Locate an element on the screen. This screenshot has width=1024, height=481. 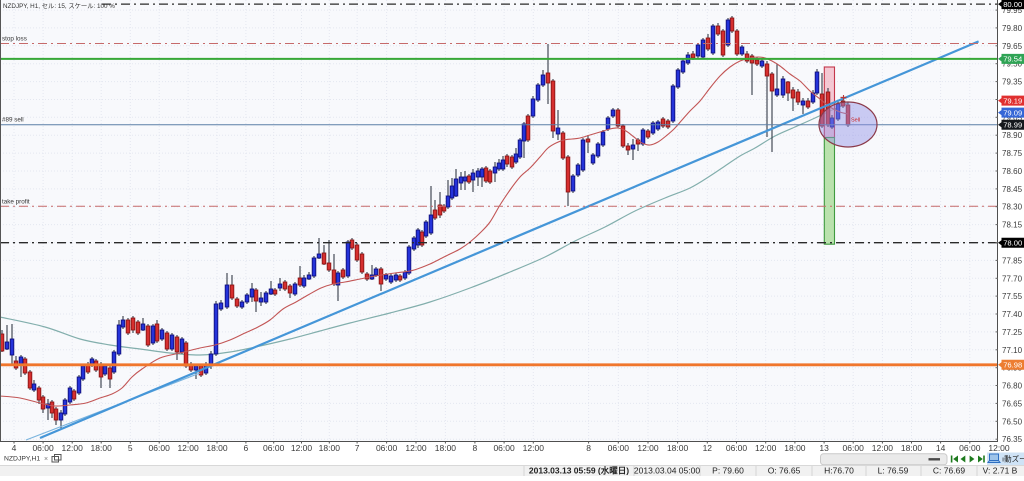
svg-text: 76.65 is located at coordinates (1012, 403).